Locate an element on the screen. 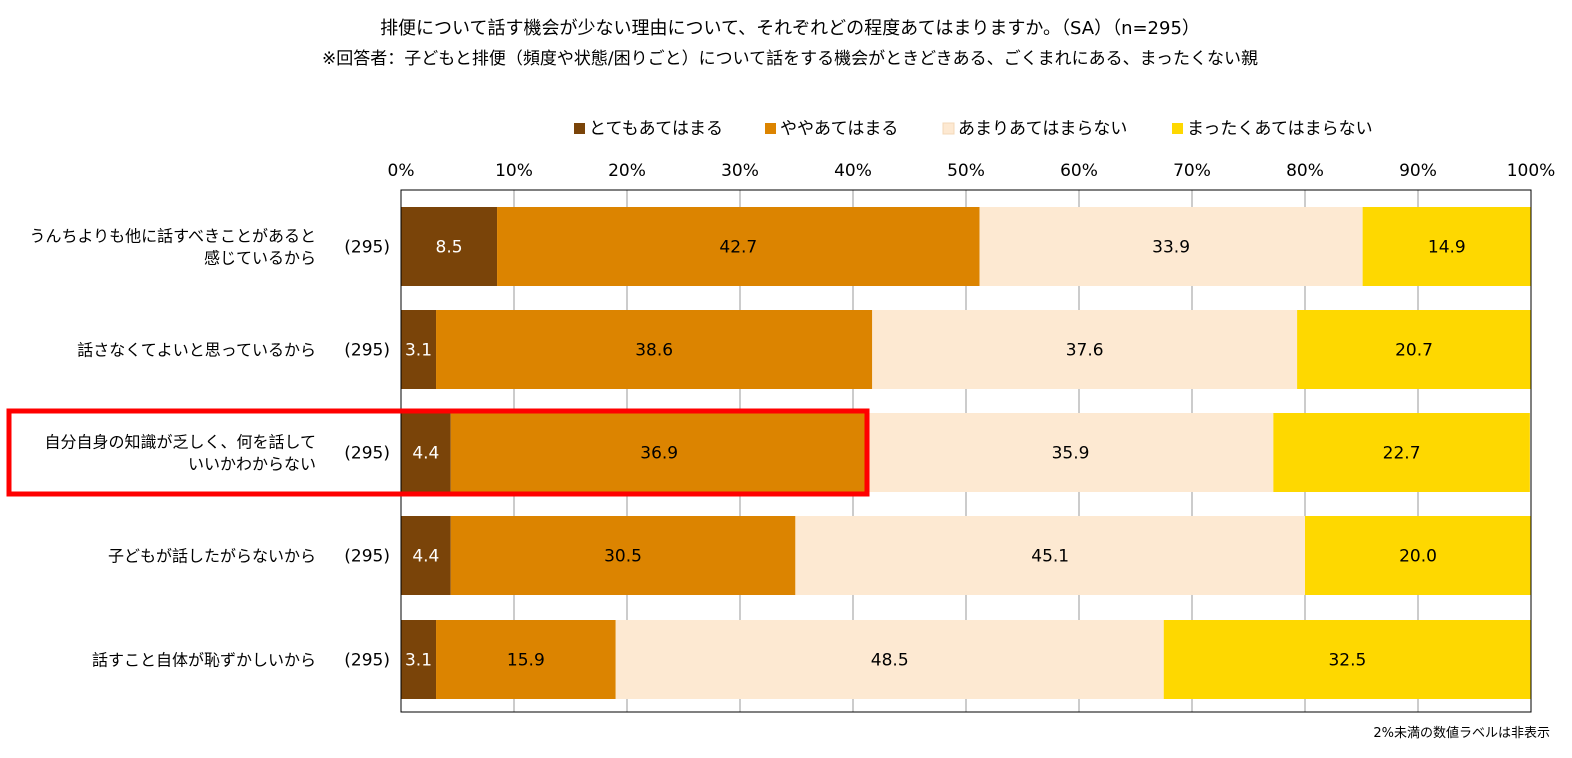  data-label: 22.7 is located at coordinates (1402, 454).